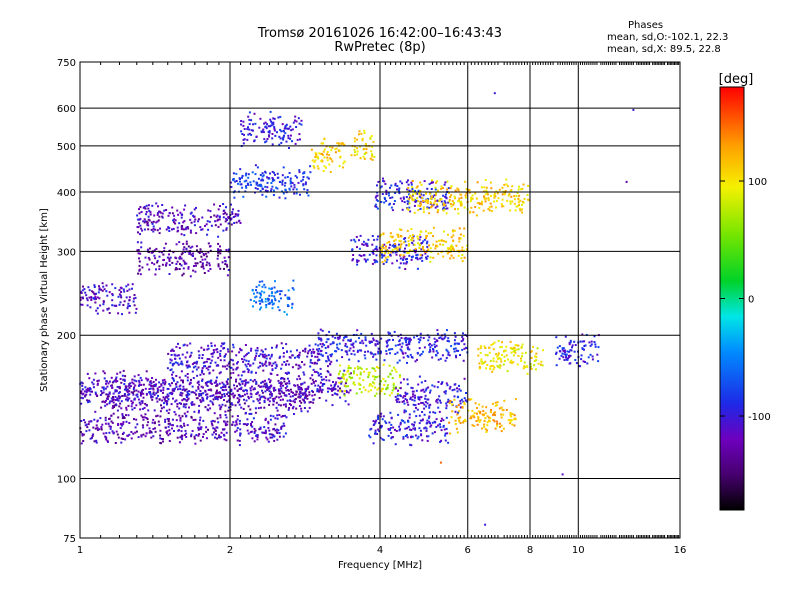 This screenshot has height=600, width=800. I want to click on x-tick-label: 4, so click(380, 550).